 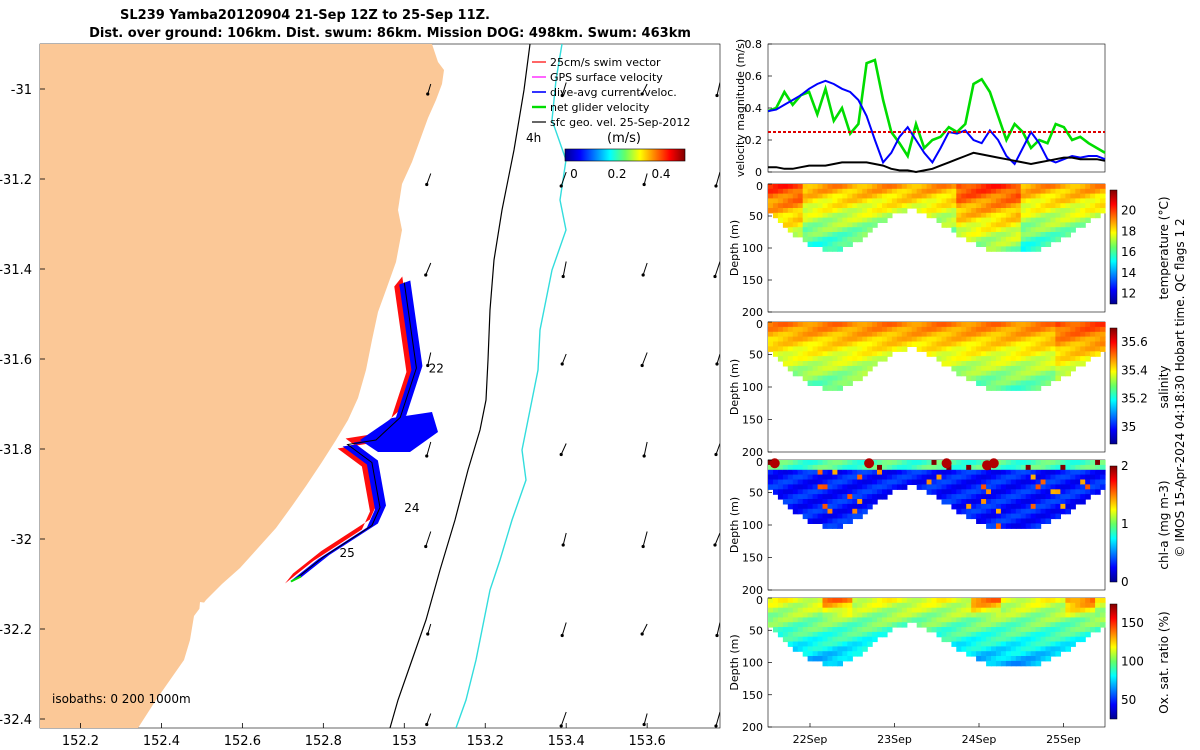 What do you see at coordinates (660, 174) in the screenshot?
I see `colorbar-tick-2: 0.4` at bounding box center [660, 174].